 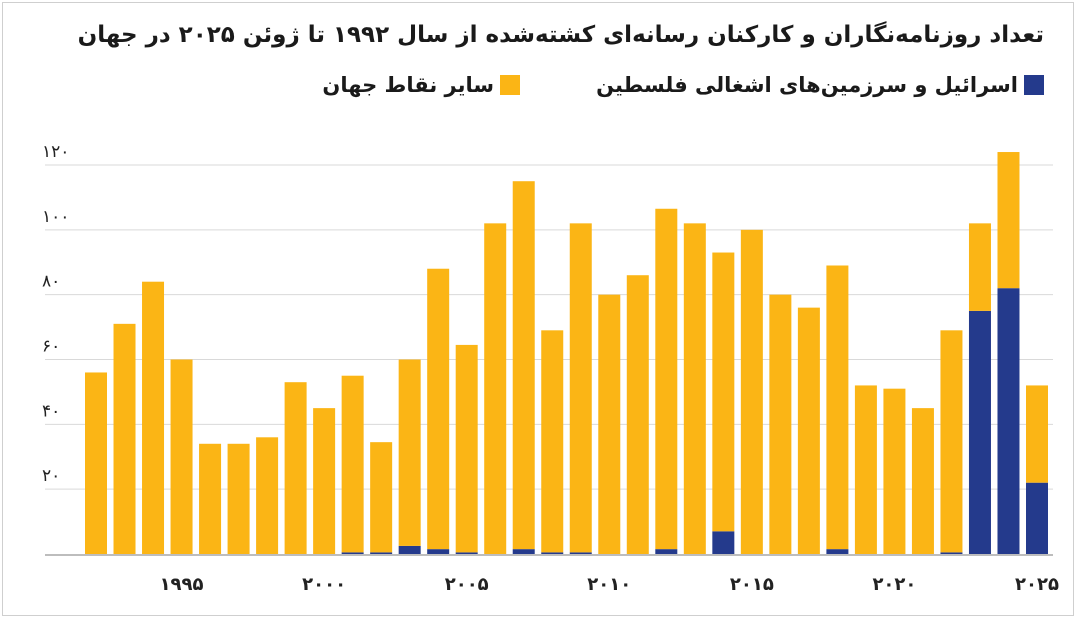 I want to click on bar-other-2015, so click(x=751, y=392).